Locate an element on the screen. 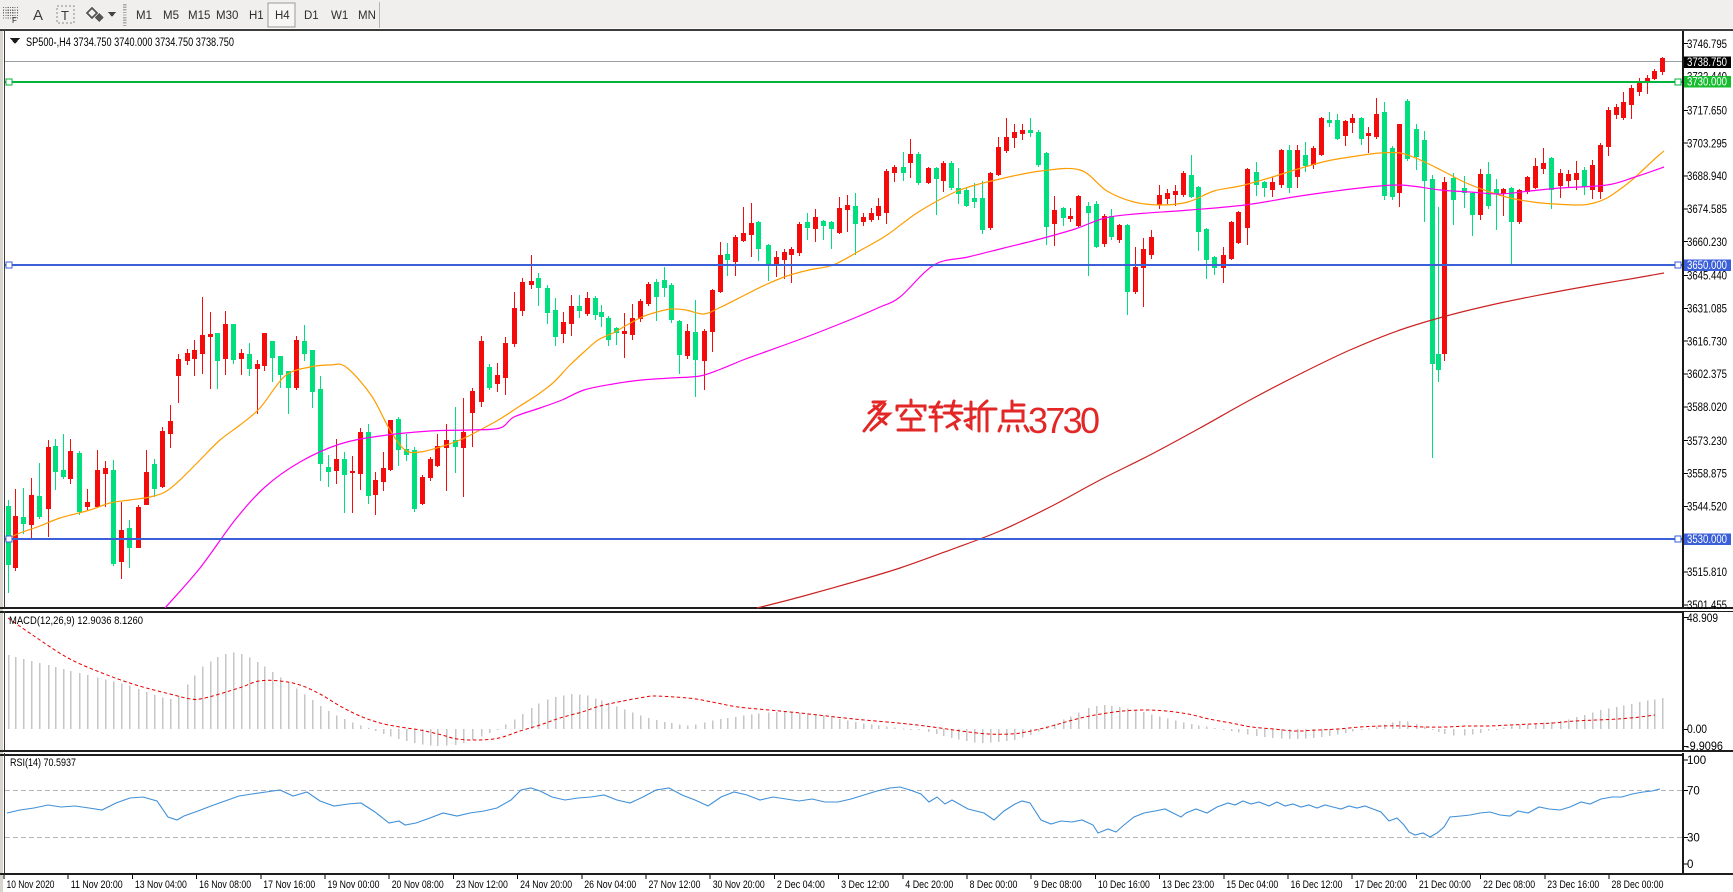 Image resolution: width=1733 pixels, height=892 pixels. svg-text: M30 is located at coordinates (227, 16).